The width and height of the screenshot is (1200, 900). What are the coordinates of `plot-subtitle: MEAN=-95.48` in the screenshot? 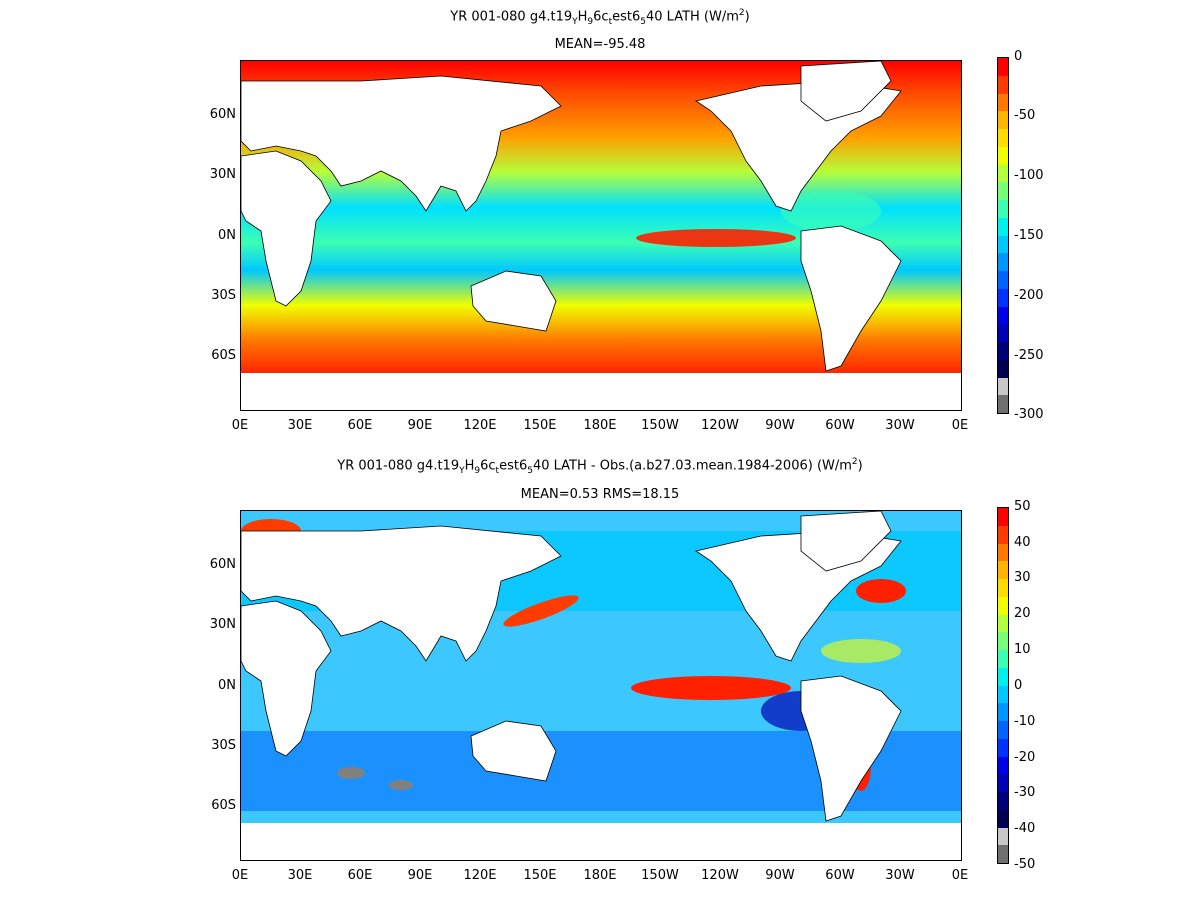 It's located at (600, 44).